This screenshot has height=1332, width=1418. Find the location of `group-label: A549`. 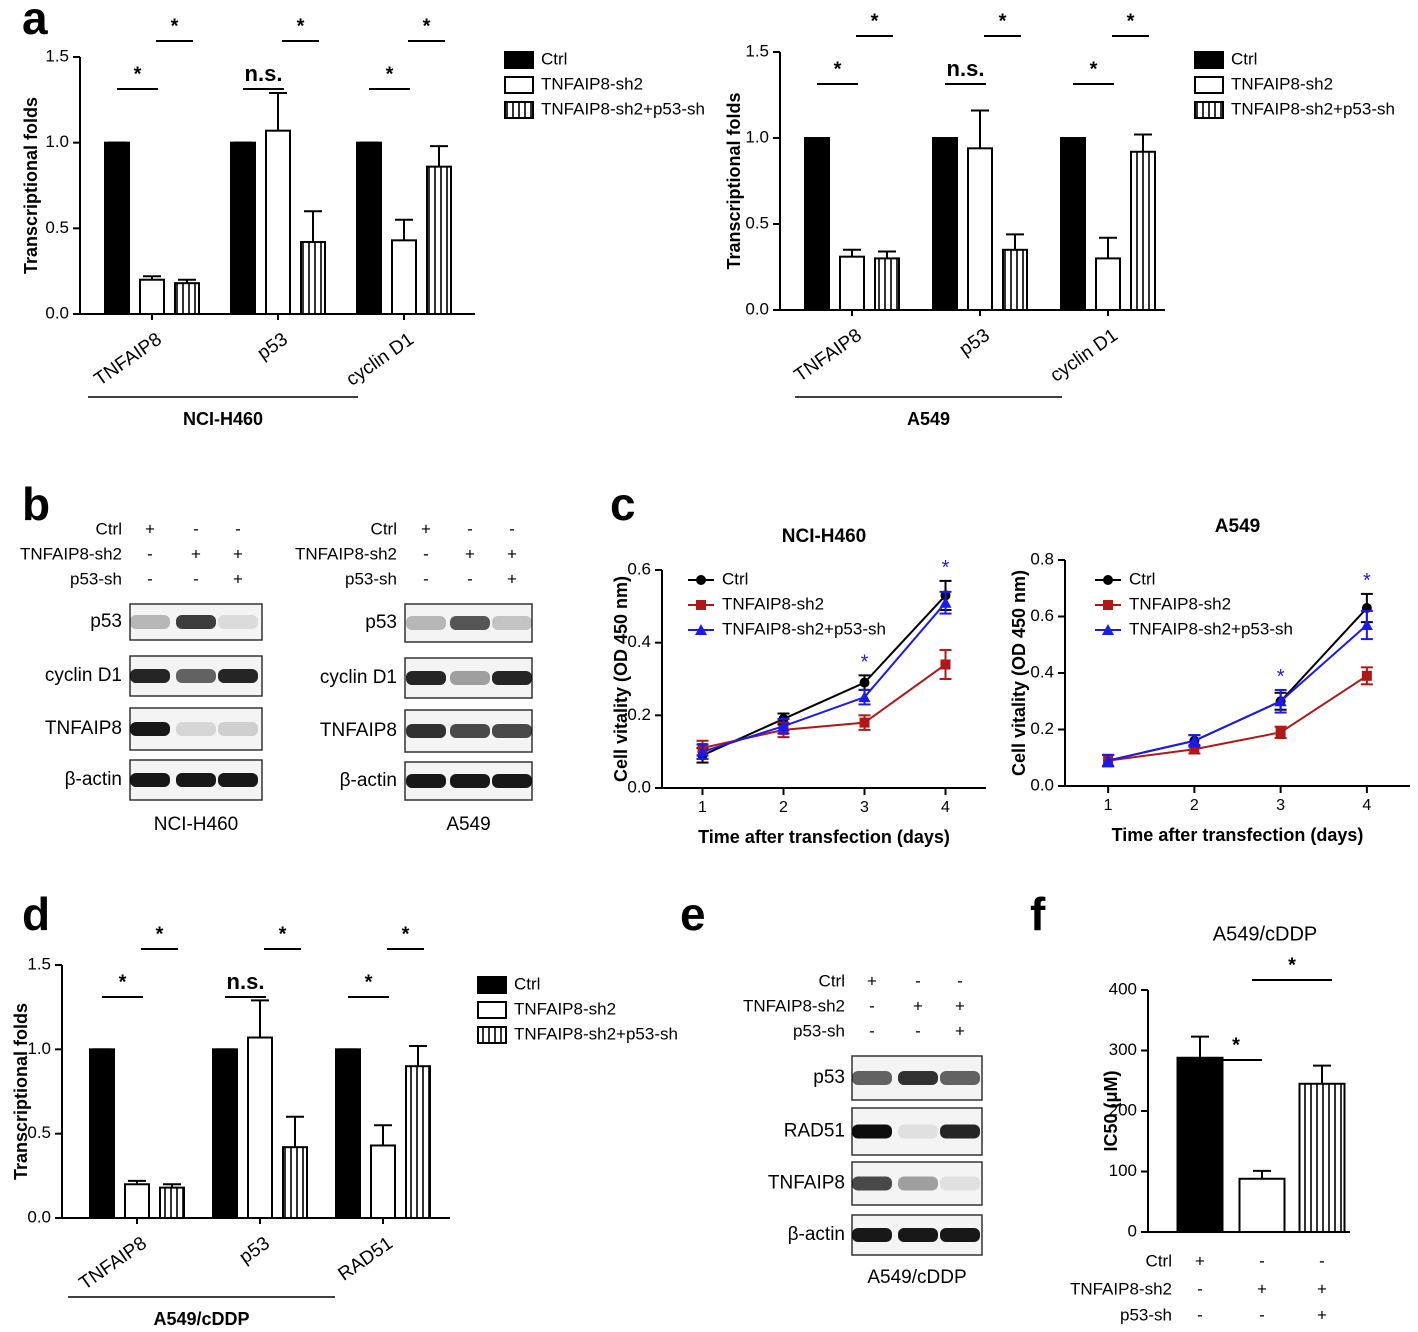

group-label: A549 is located at coordinates (928, 419).